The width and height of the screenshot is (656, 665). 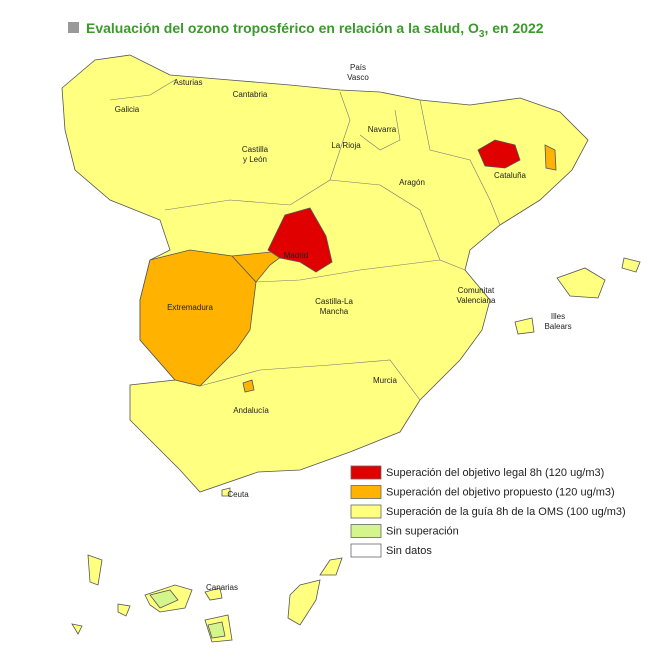 I want to click on region-label-line: Cantabria, so click(x=250, y=94).